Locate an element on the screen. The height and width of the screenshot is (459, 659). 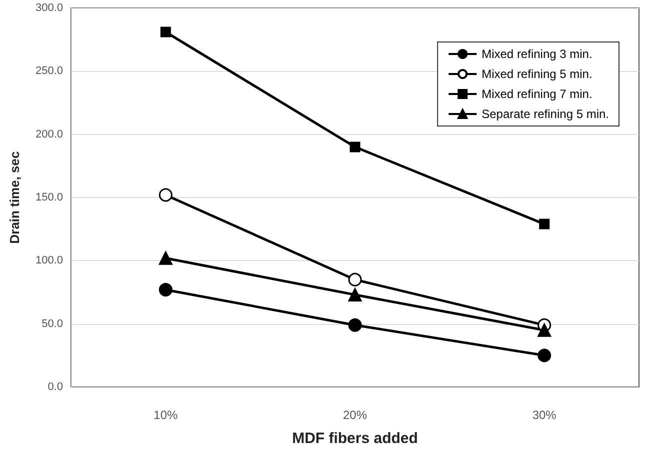
y-tick-label: 150.0 is located at coordinates (49, 198).